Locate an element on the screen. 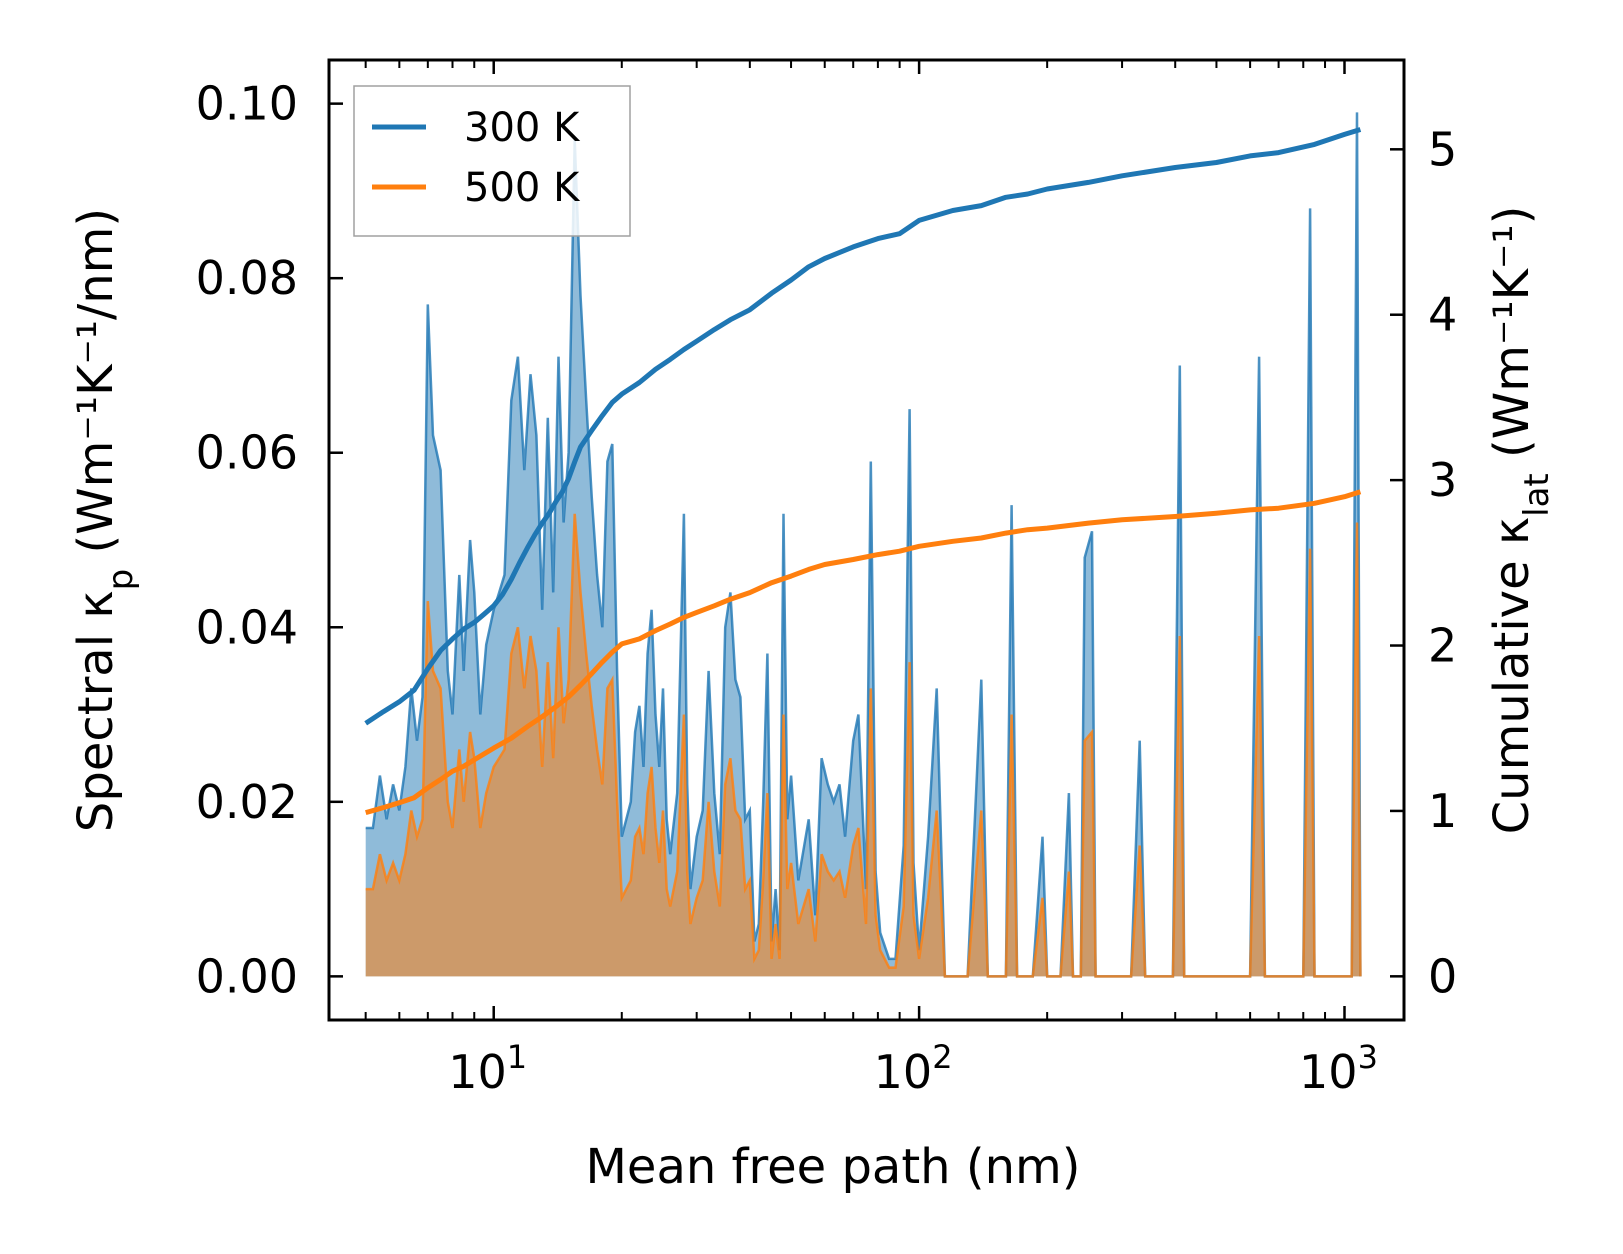  x-tick-label: 10¹ is located at coordinates (487, 1068).